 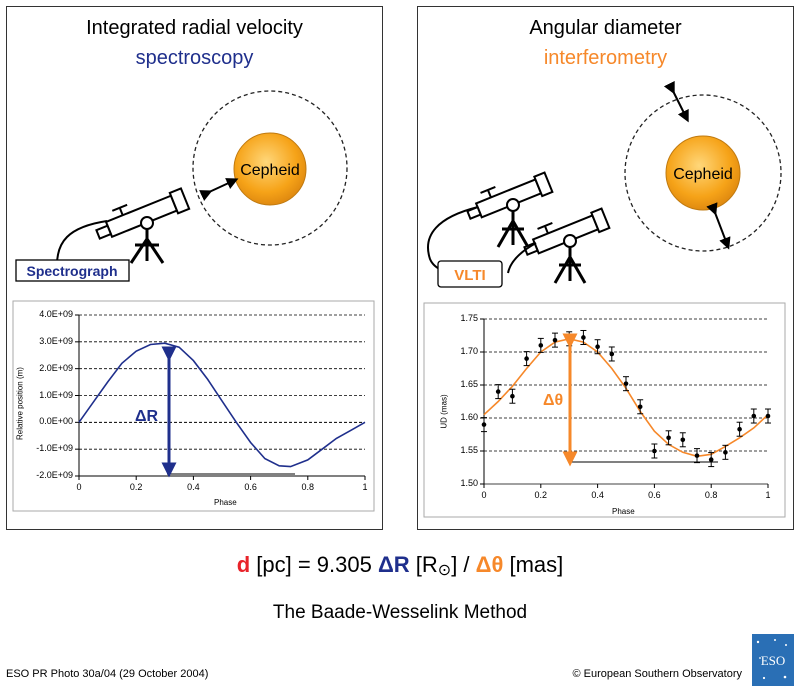 I want to click on formula-part: [pc] = 9.305, so click(x=314, y=564).